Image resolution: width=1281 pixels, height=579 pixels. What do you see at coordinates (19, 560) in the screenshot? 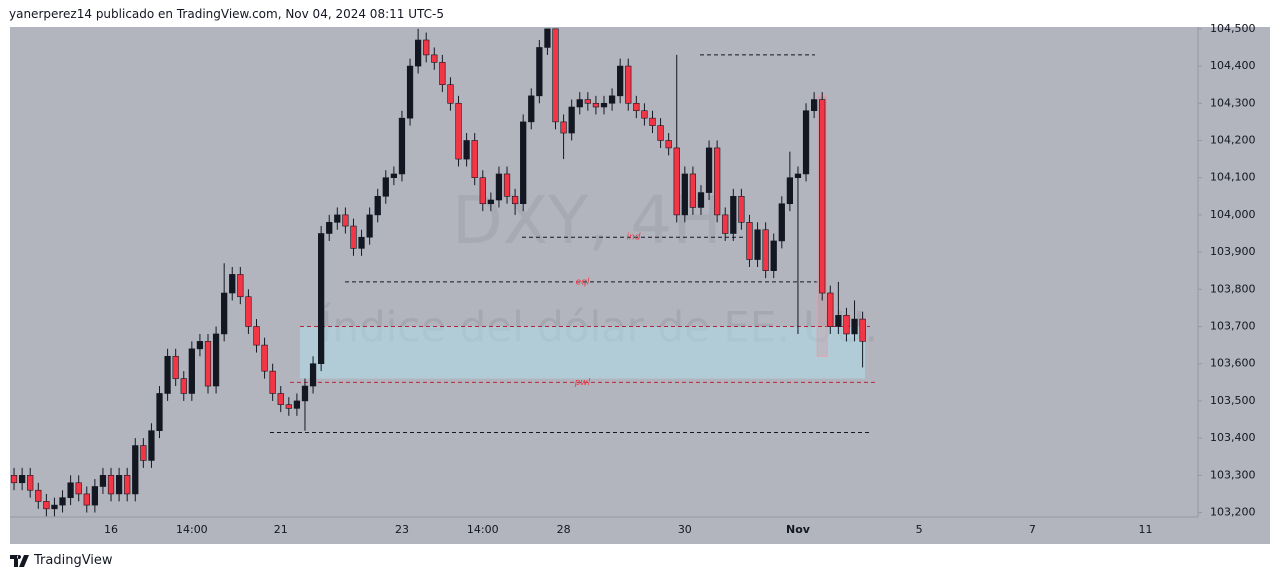
I see `logo` at bounding box center [19, 560].